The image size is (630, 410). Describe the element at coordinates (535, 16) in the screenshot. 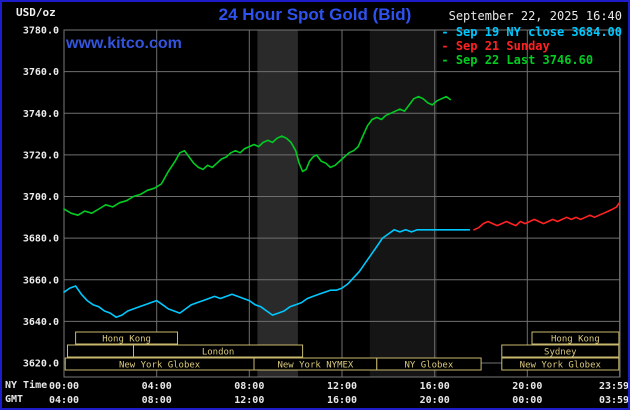

I see `datetime-label: September 22, 2025 16:40` at that location.